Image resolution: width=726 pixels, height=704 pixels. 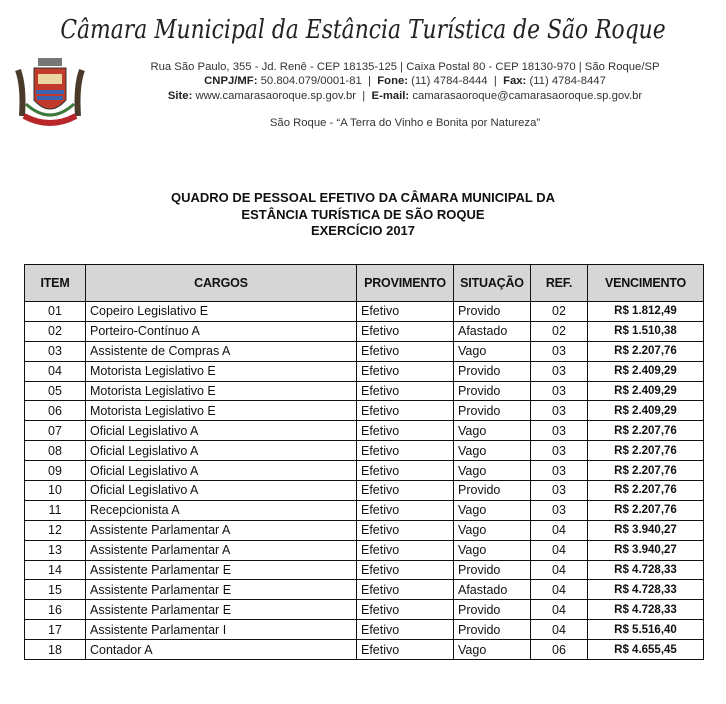 I want to click on cell-vencimento: R$ 5.516,40, so click(x=645, y=630).